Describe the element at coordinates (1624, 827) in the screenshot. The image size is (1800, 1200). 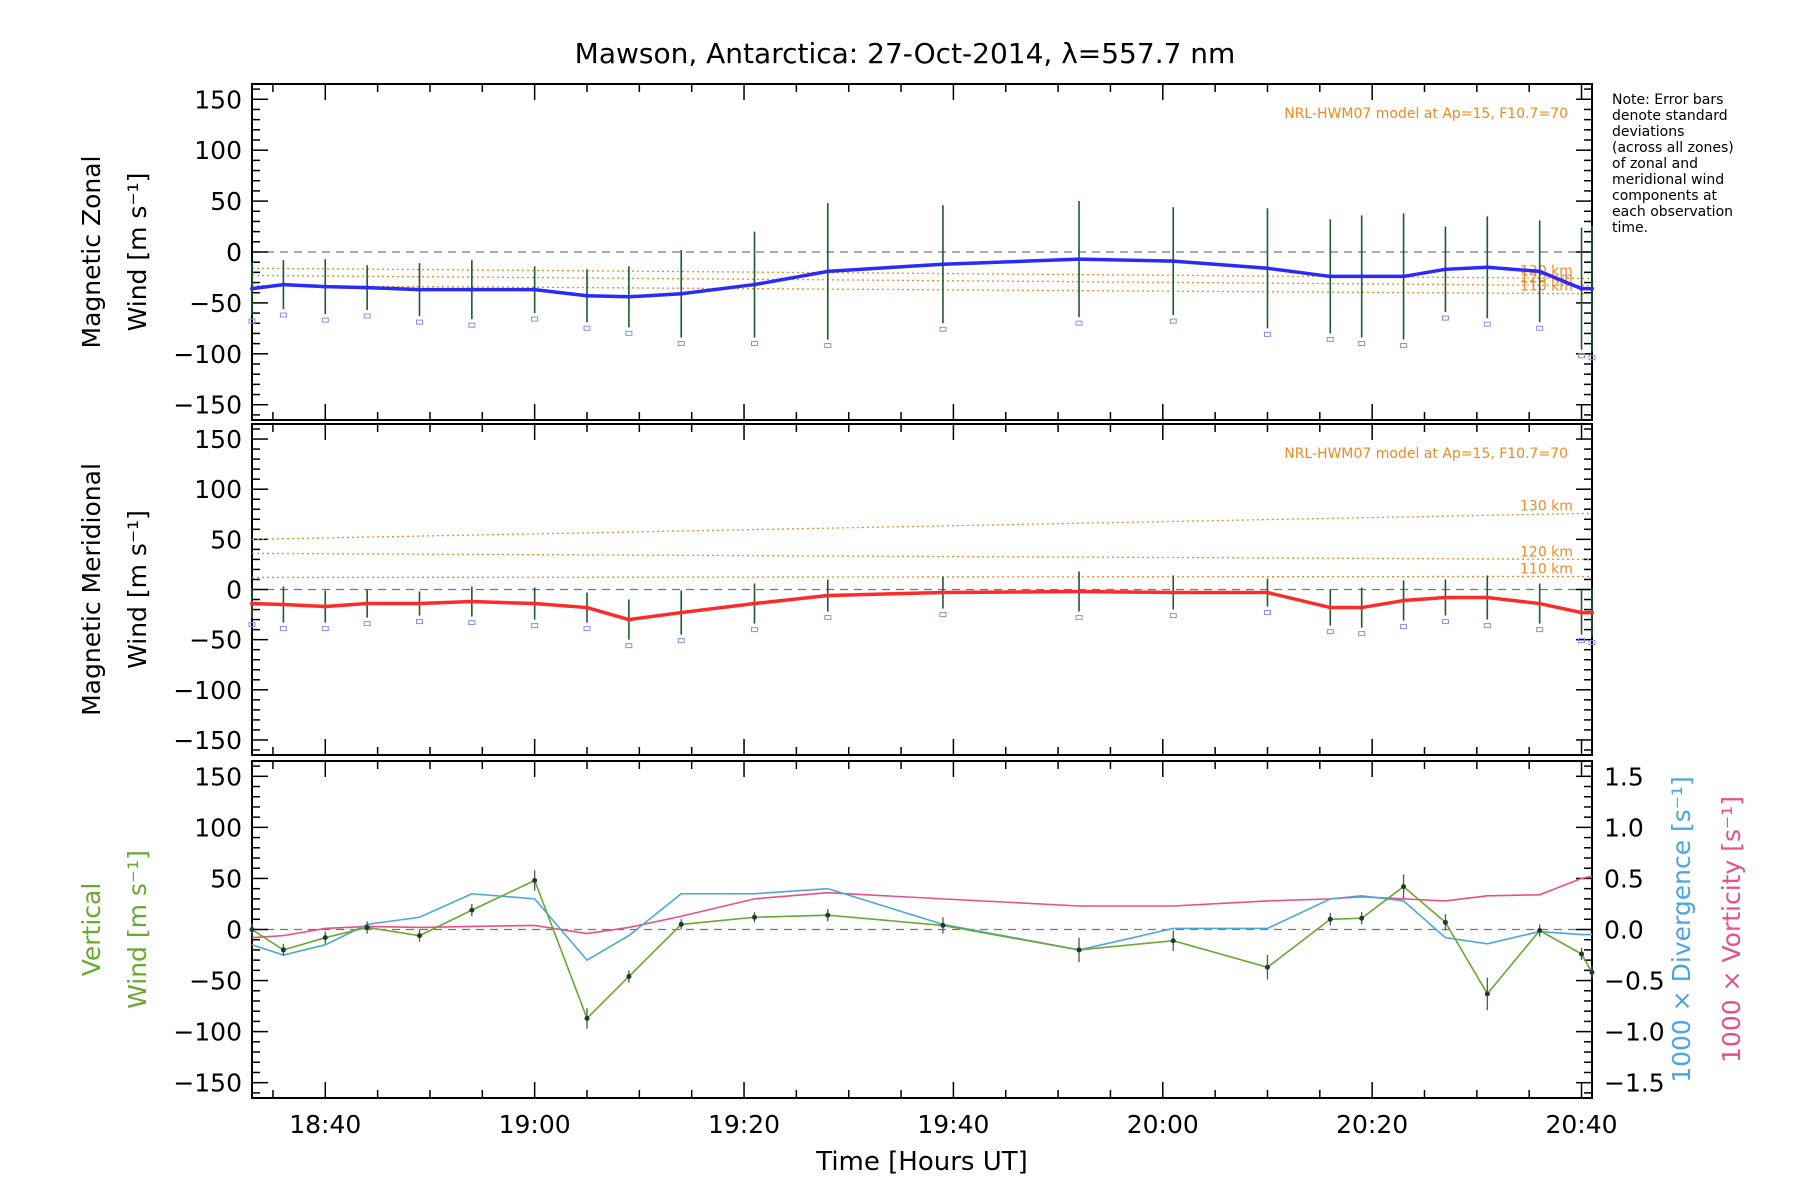
I see `y2-tick-label: 1.0` at that location.